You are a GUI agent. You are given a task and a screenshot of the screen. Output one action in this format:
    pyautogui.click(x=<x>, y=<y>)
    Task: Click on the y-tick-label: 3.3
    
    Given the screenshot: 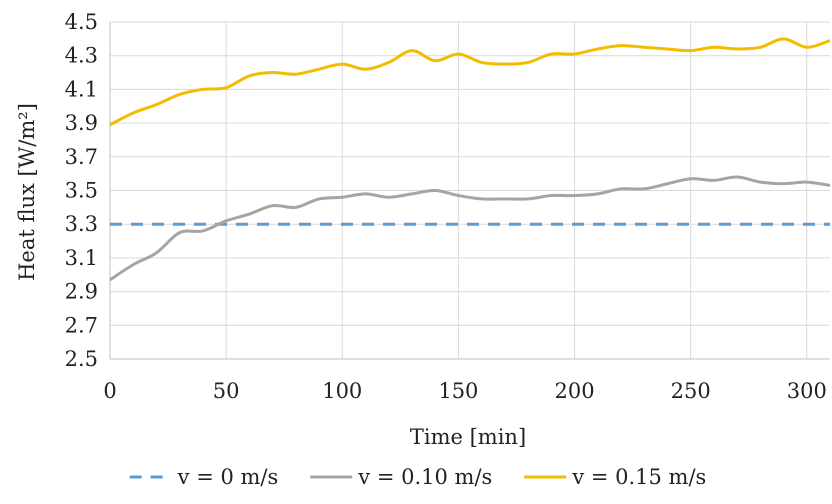 What is the action you would take?
    pyautogui.click(x=81, y=224)
    